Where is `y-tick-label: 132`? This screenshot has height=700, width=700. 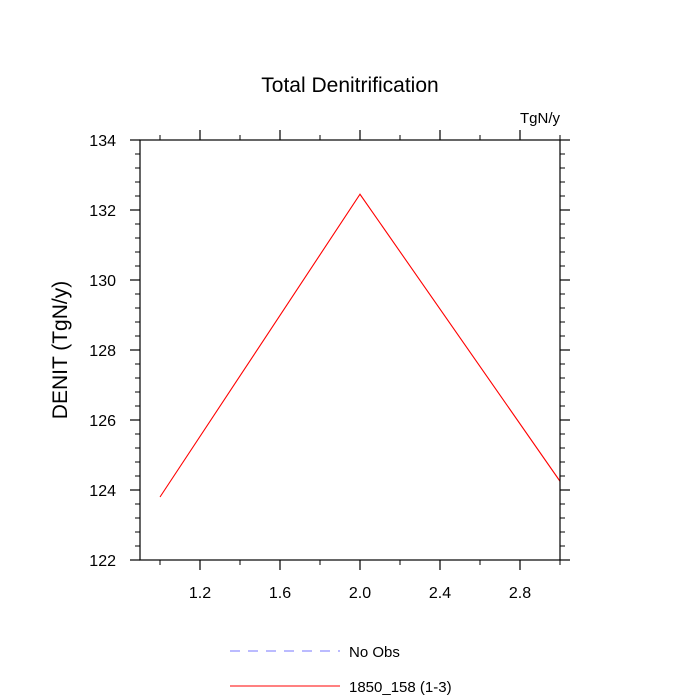 y-tick-label: 132 is located at coordinates (102, 211).